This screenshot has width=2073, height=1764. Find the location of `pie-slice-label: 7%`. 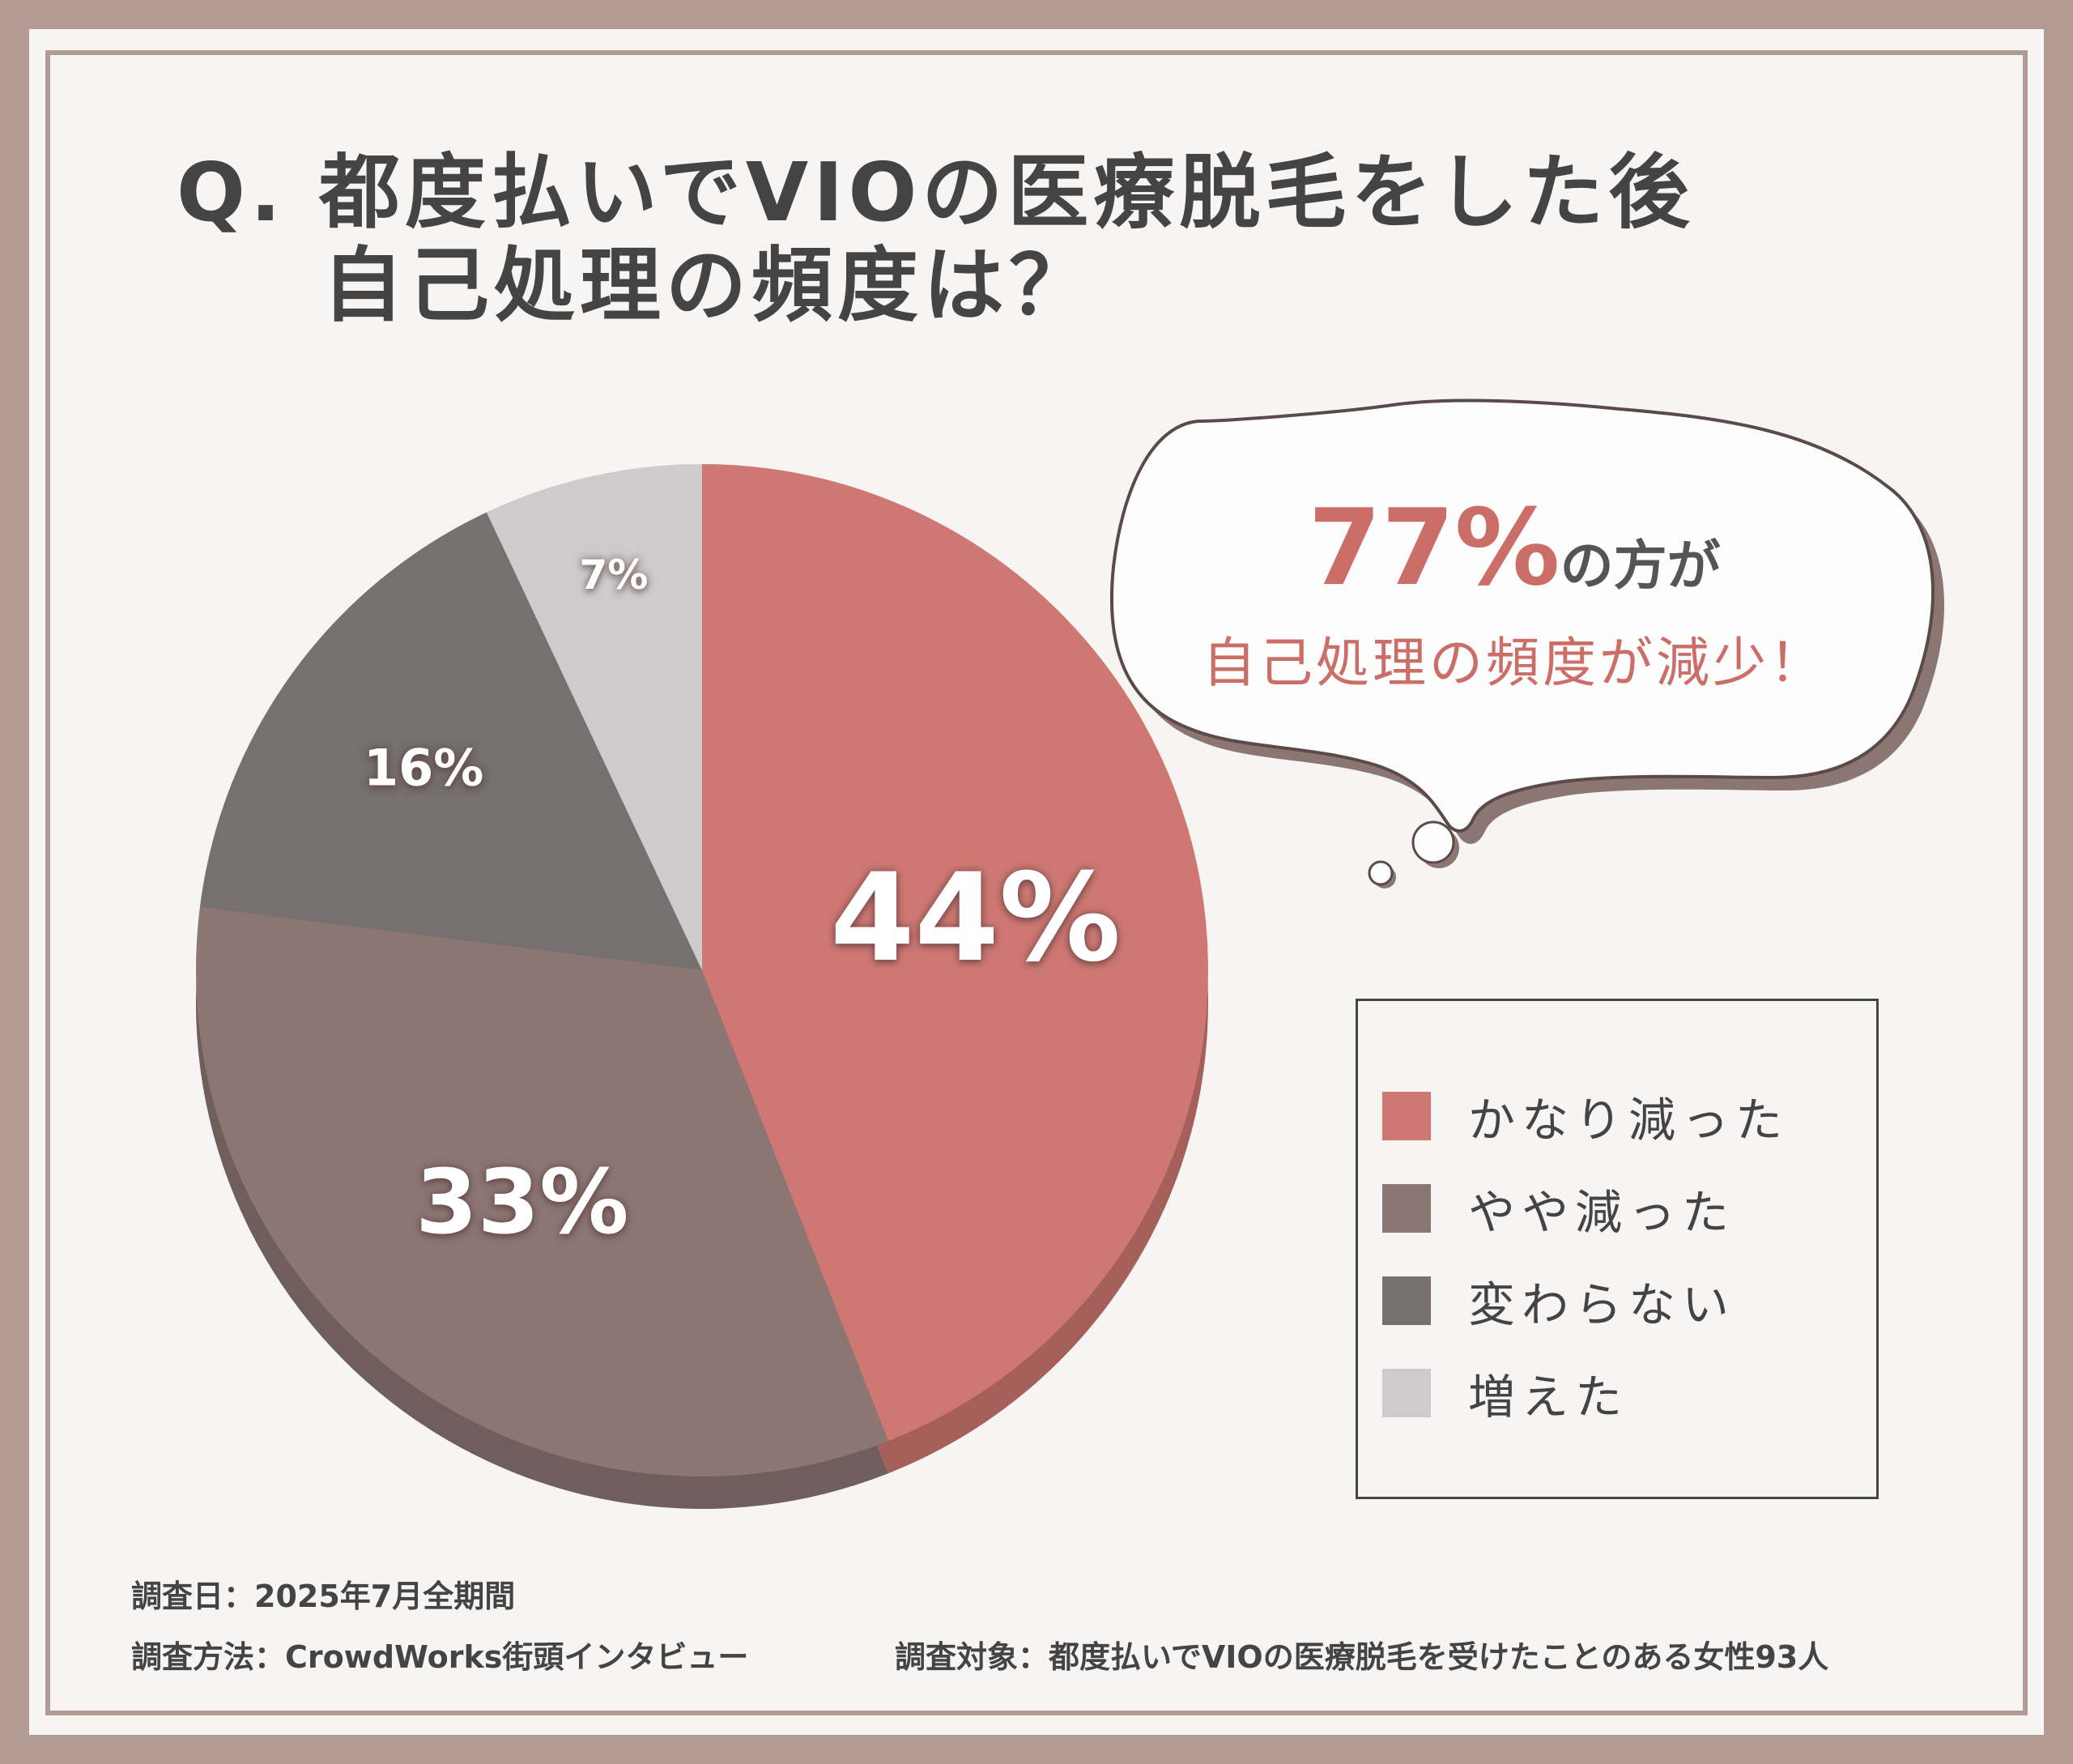

pie-slice-label: 7% is located at coordinates (614, 575).